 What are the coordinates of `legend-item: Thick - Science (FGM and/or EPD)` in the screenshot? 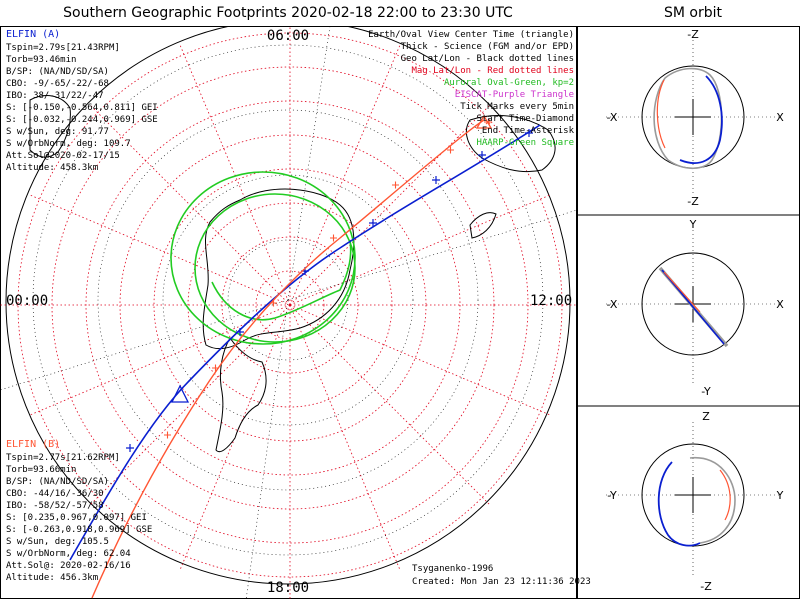 It's located at (487, 47).